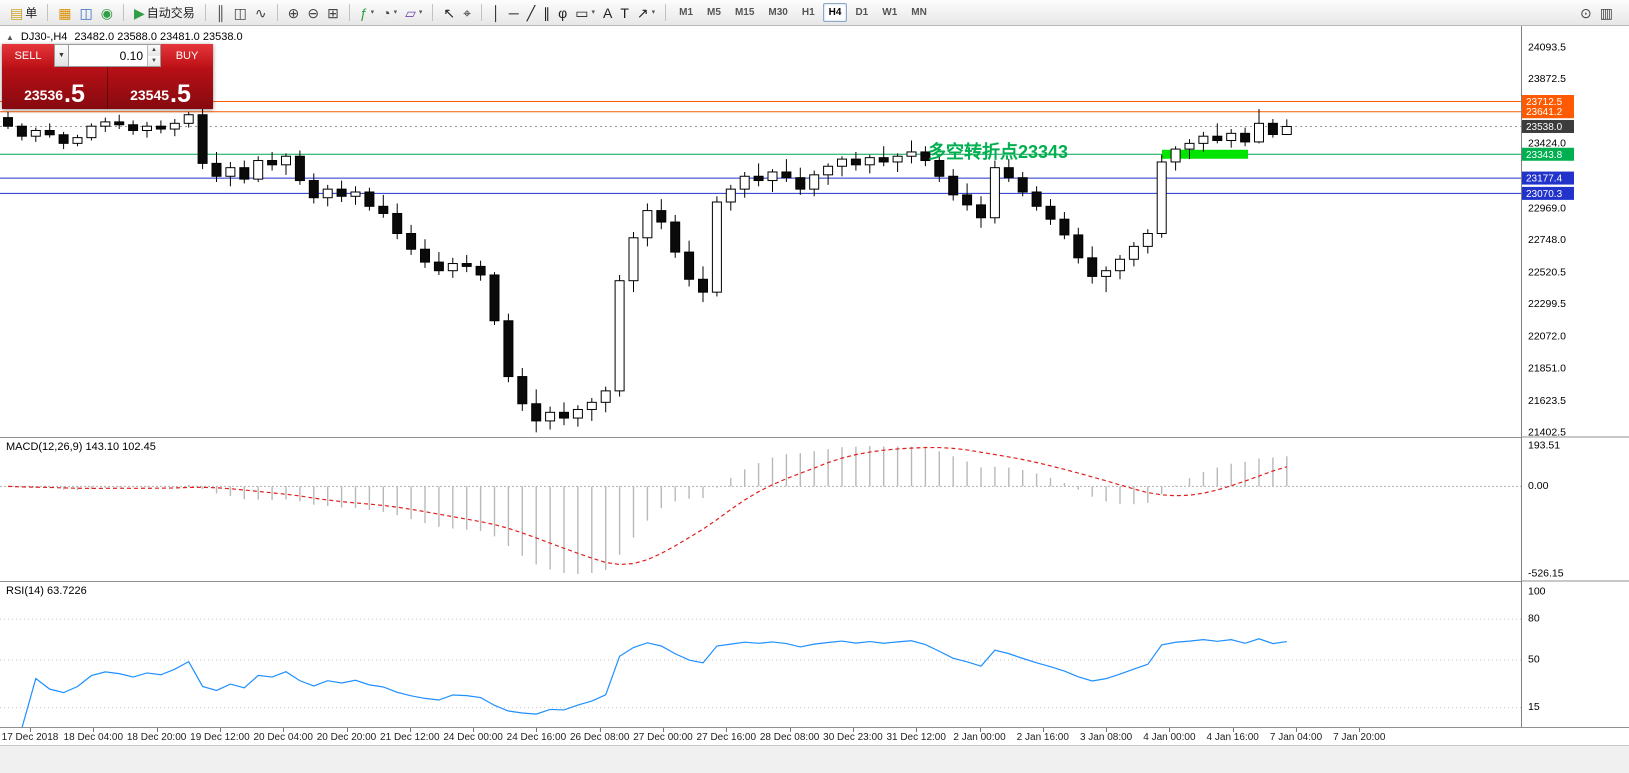 This screenshot has height=773, width=1629. I want to click on sell-button: SELL, so click(28, 55).